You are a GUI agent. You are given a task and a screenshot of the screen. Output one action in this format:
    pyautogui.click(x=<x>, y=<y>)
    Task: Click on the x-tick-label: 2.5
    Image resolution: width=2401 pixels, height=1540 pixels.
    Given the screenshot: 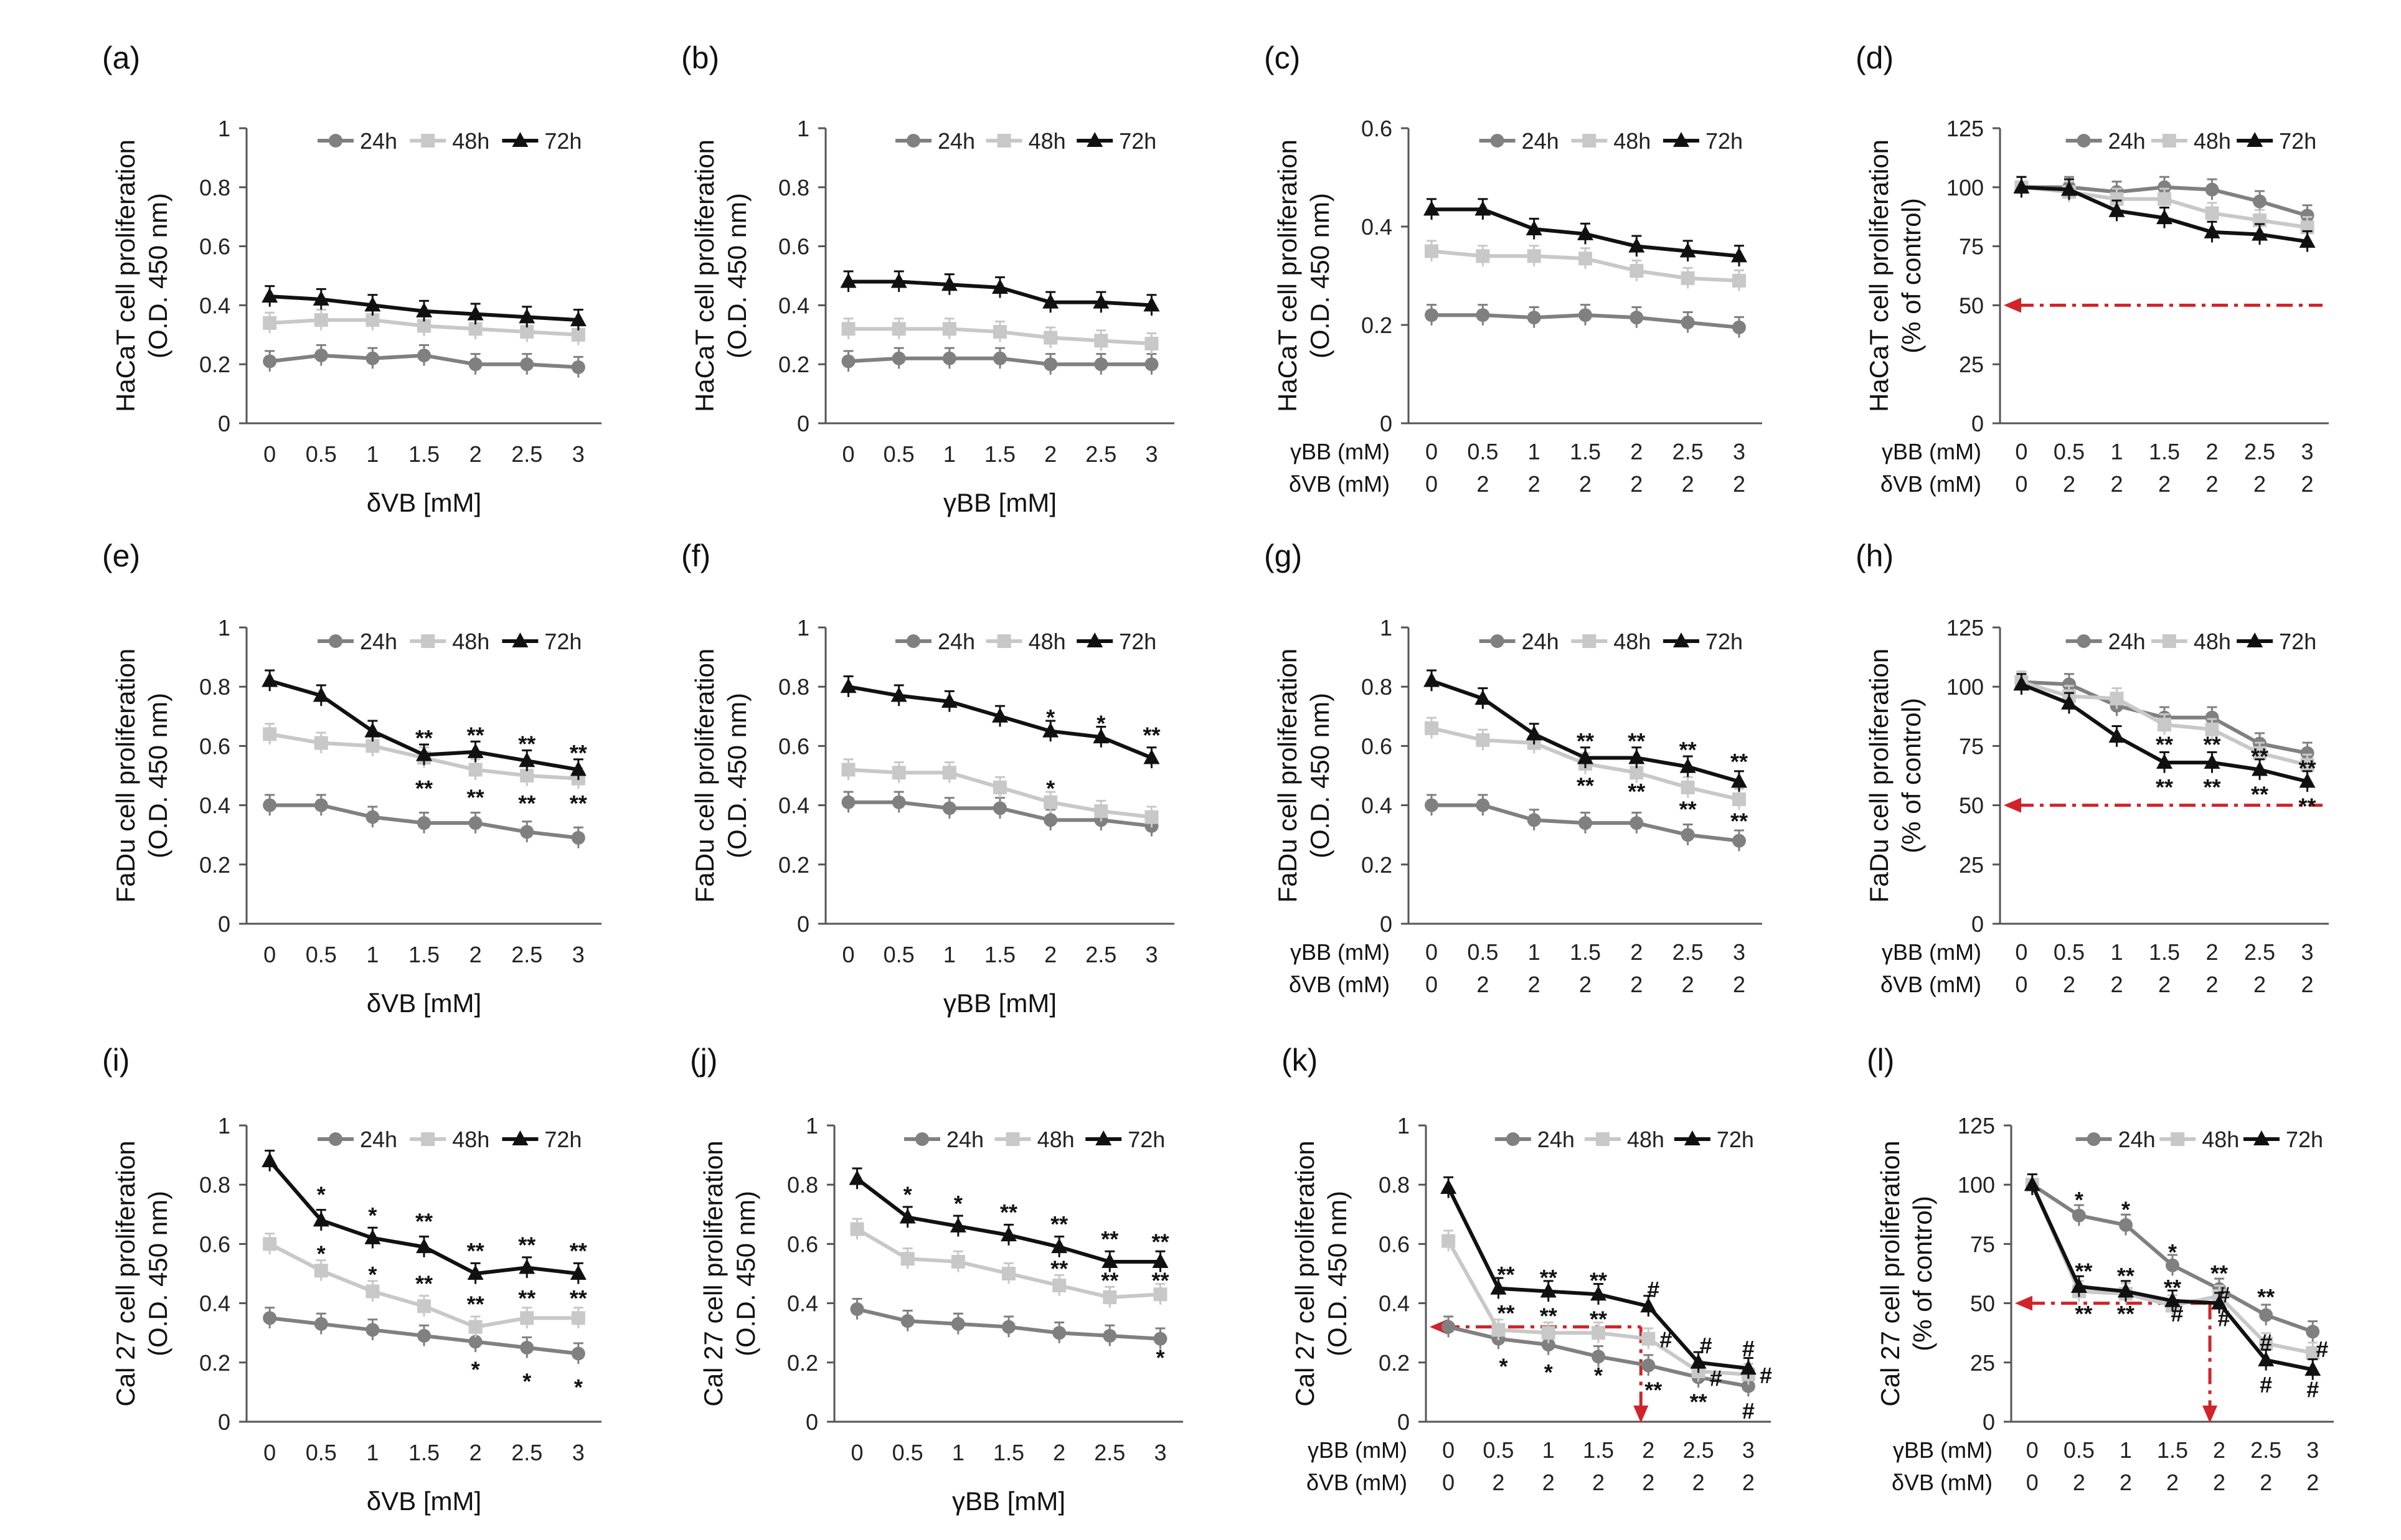 What is the action you would take?
    pyautogui.click(x=1688, y=451)
    